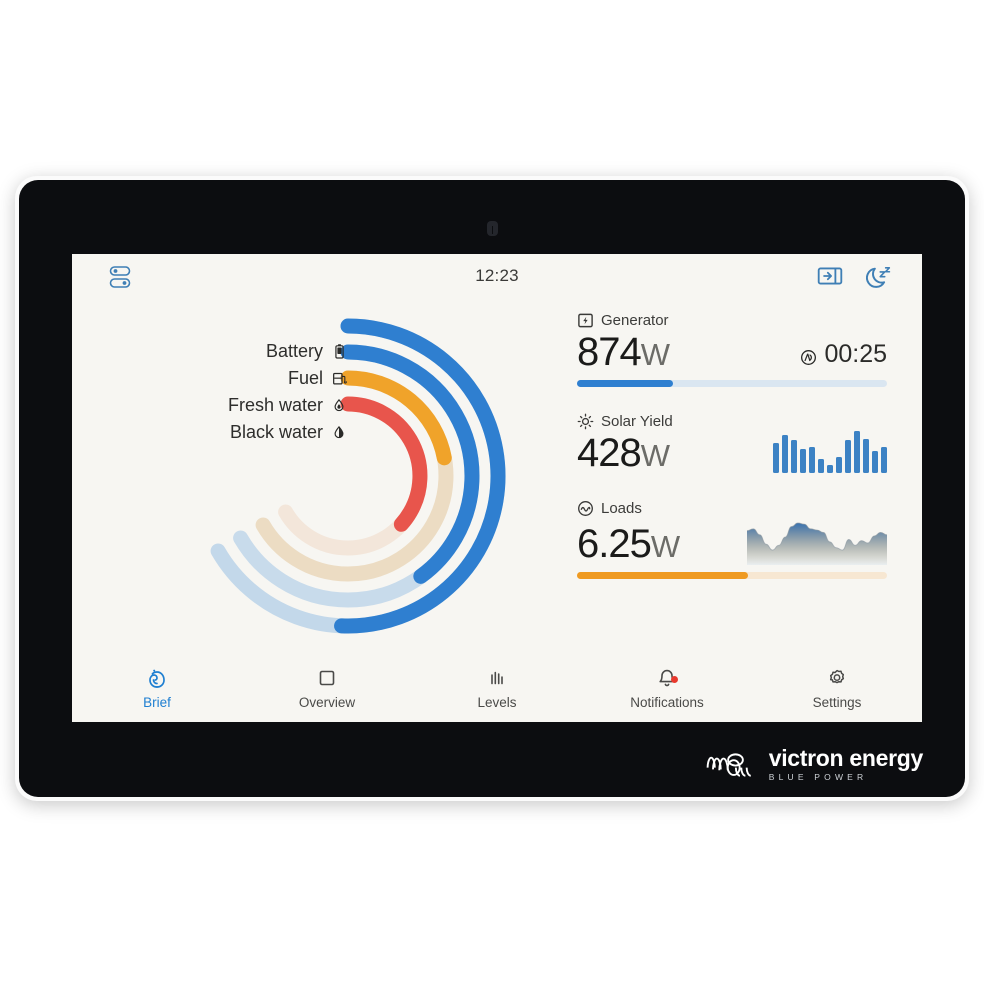  Describe the element at coordinates (327, 678) in the screenshot. I see `overview-icon` at that location.